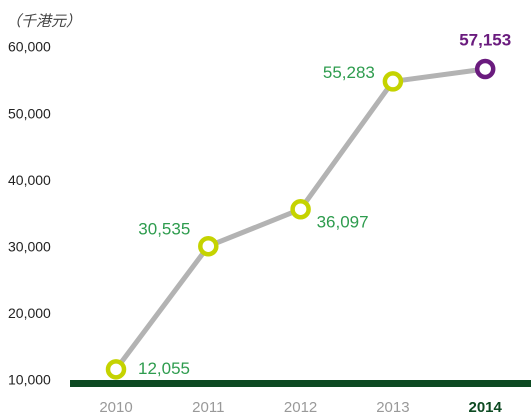 Image resolution: width=531 pixels, height=417 pixels. I want to click on x-tick-label: 2013, so click(392, 407).